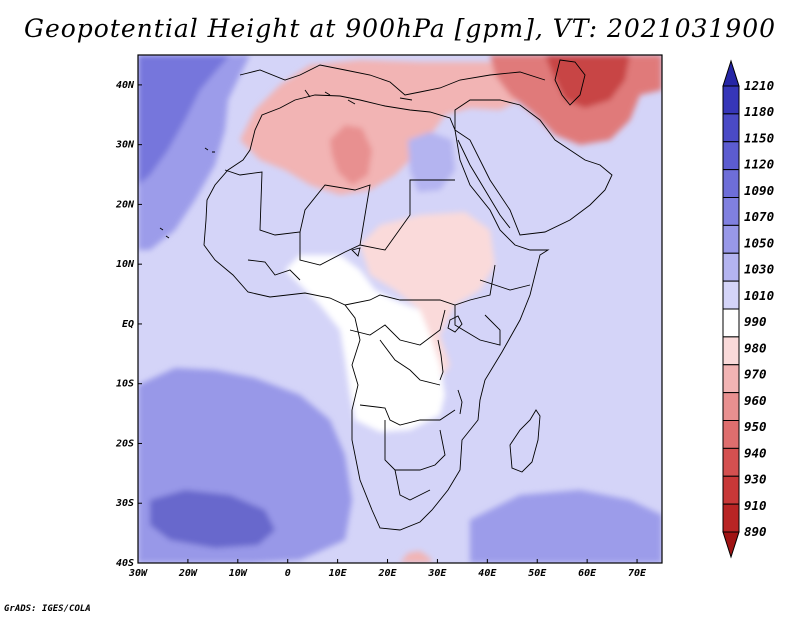 The height and width of the screenshot is (618, 800). What do you see at coordinates (377, 222) in the screenshot?
I see `sahel-borders` at bounding box center [377, 222].